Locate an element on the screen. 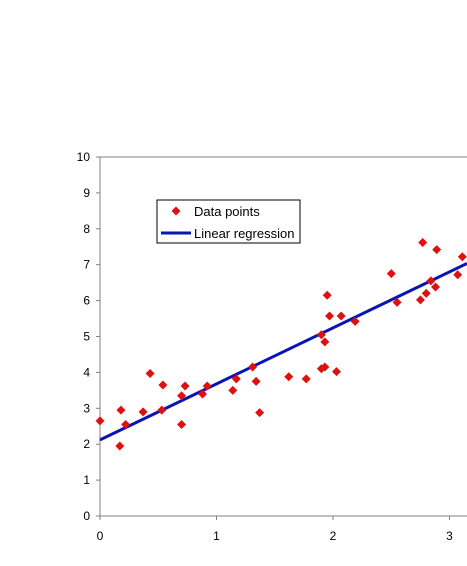  x-tick-label: 3 is located at coordinates (449, 536).